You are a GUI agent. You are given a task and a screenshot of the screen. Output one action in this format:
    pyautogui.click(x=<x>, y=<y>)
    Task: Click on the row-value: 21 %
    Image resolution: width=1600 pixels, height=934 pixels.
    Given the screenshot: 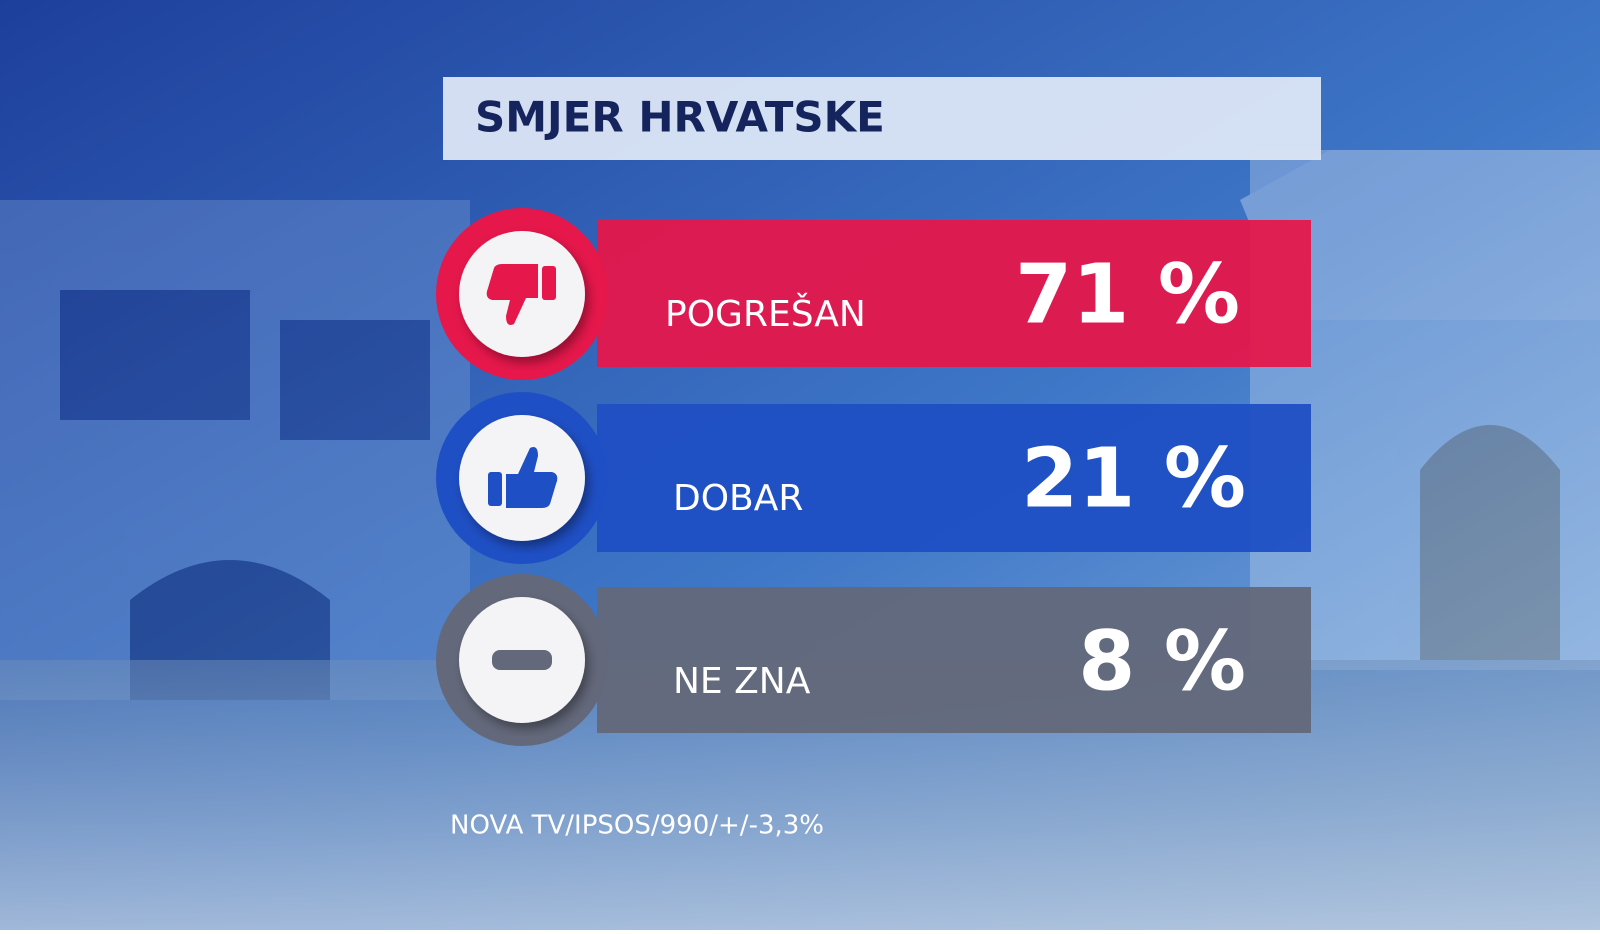 What is the action you would take?
    pyautogui.click(x=1133, y=478)
    